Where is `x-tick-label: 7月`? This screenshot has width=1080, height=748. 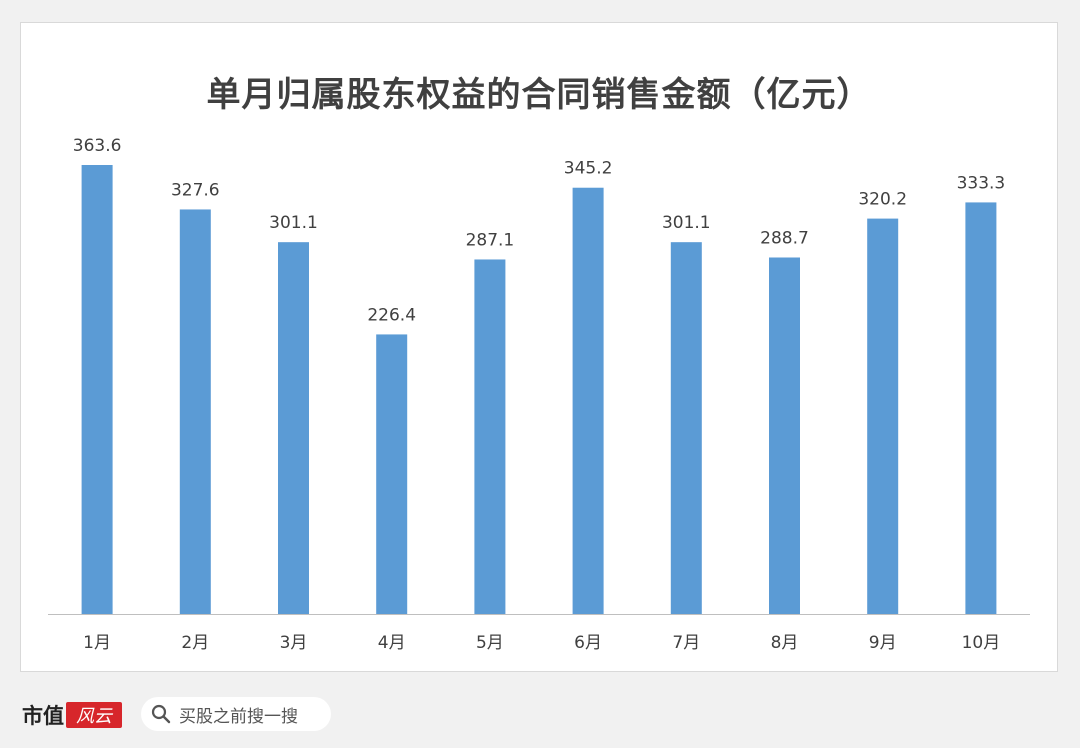 x-tick-label: 7月 is located at coordinates (686, 643).